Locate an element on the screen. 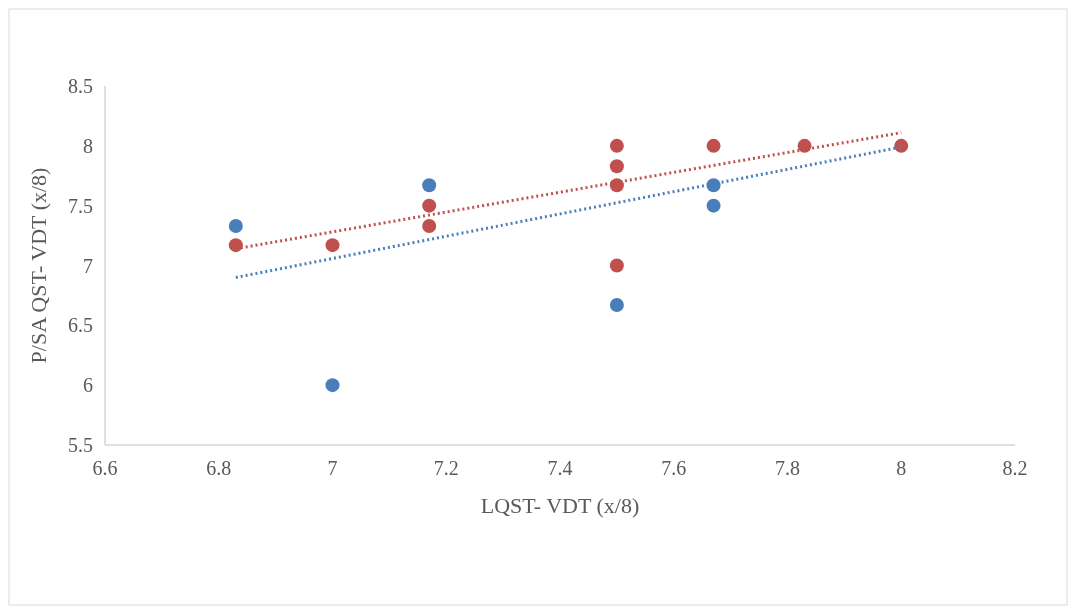 Image resolution: width=1076 pixels, height=614 pixels. x-tick-label: 6.6 is located at coordinates (105, 468).